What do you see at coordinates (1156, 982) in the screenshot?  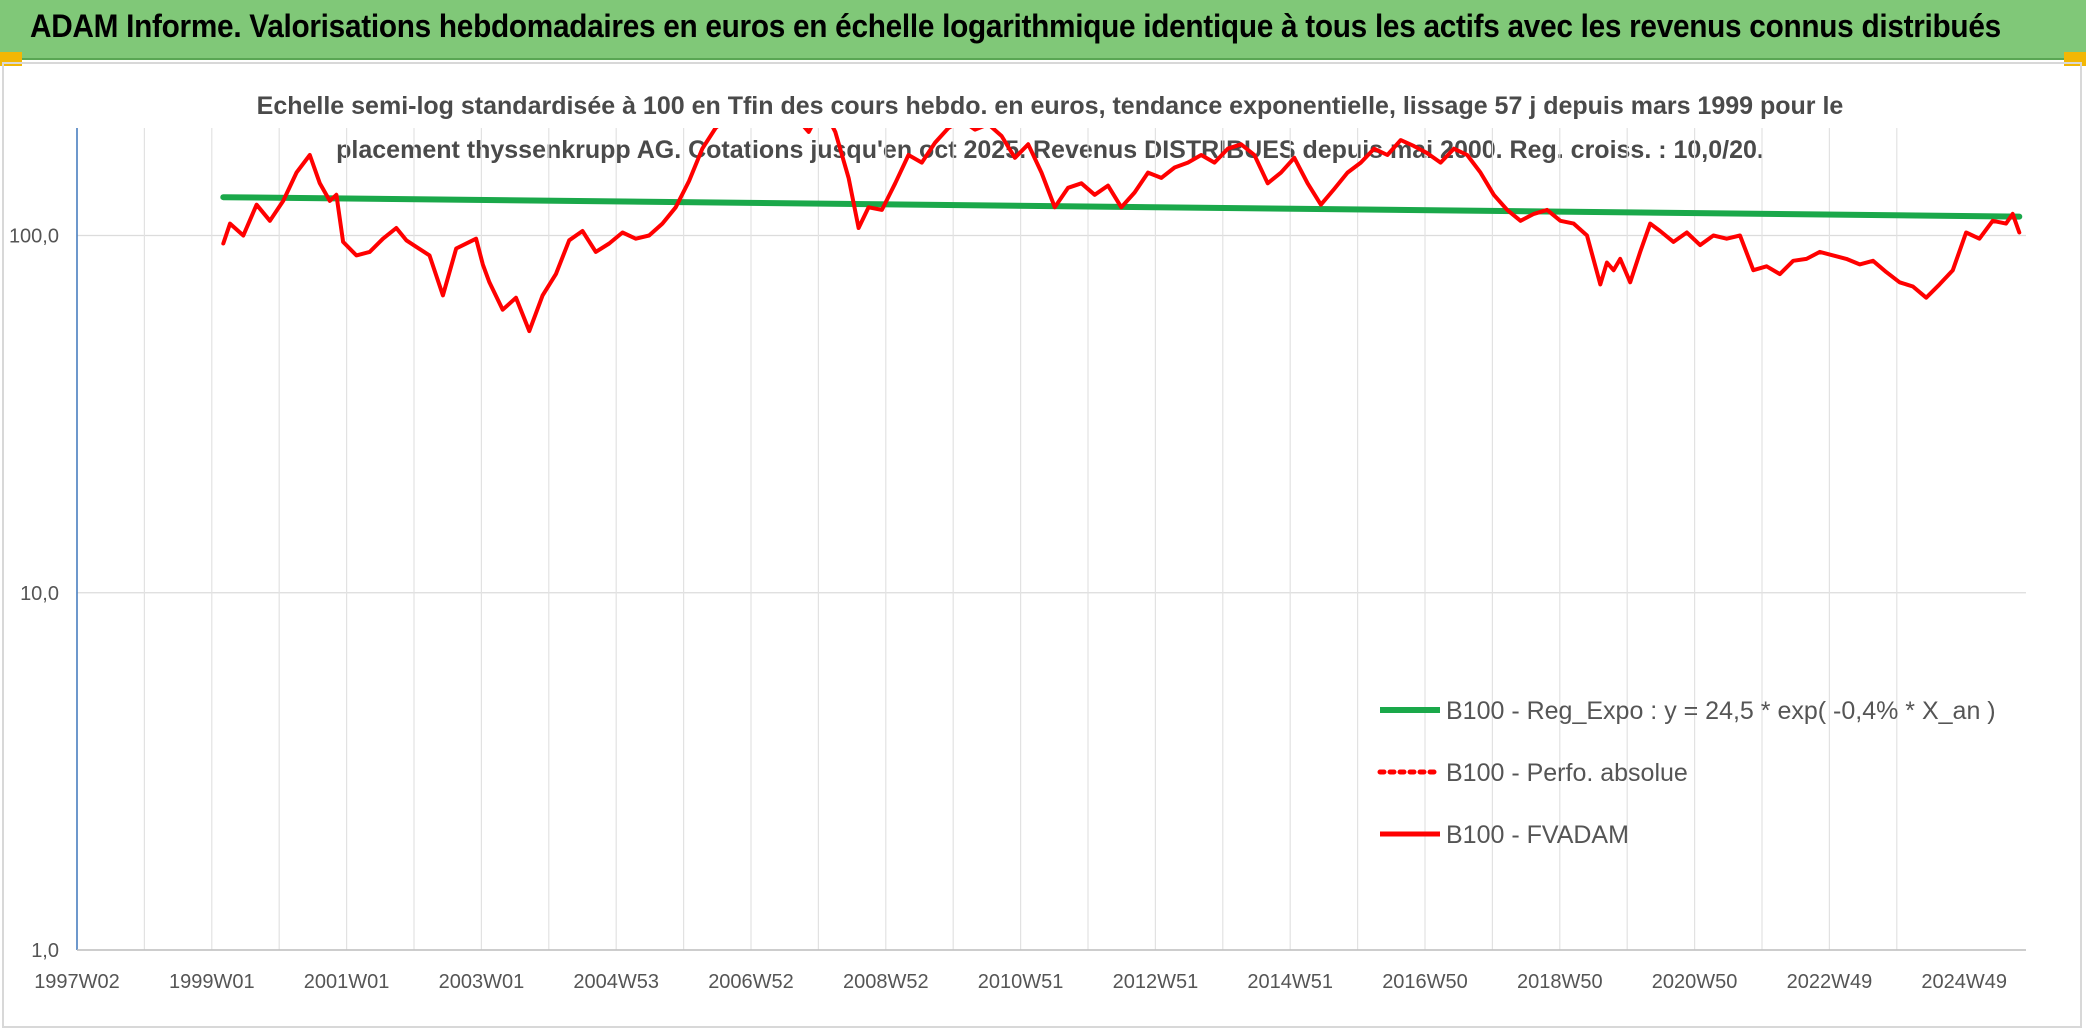 I see `x-tick-label: 2012W51` at bounding box center [1156, 982].